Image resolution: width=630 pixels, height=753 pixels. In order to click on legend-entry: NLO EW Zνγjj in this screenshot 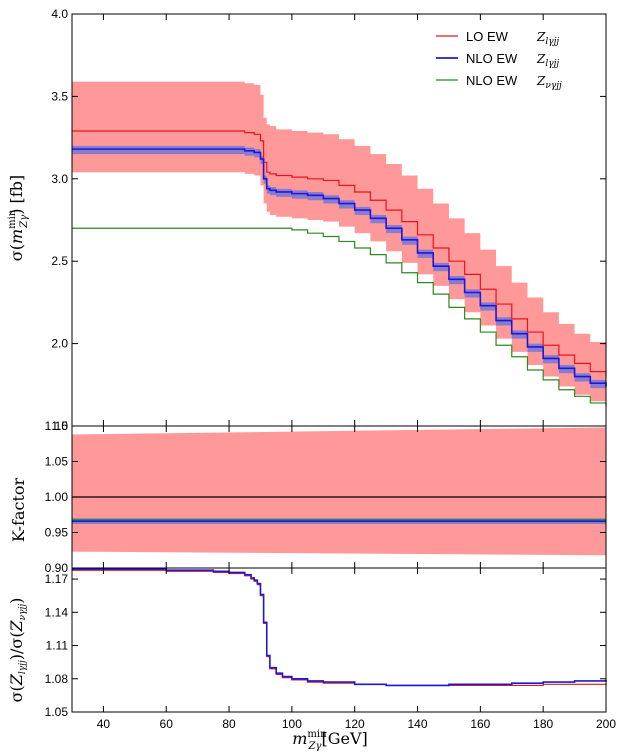, I will do `click(499, 82)`.